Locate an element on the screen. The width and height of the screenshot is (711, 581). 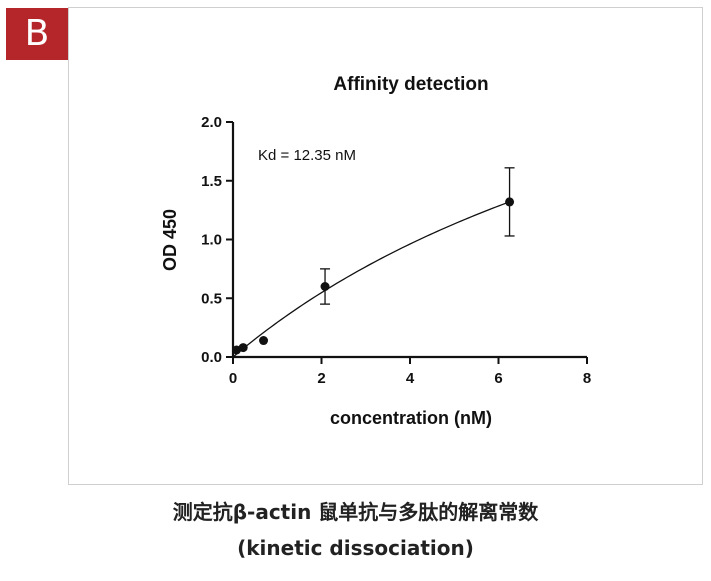
x-tick-label: 4 is located at coordinates (410, 378).